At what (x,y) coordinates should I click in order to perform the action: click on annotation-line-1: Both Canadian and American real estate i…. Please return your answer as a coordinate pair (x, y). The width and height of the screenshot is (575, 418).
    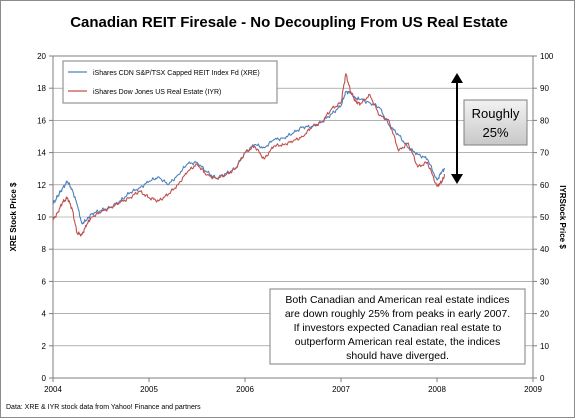
    Looking at the image, I should click on (397, 300).